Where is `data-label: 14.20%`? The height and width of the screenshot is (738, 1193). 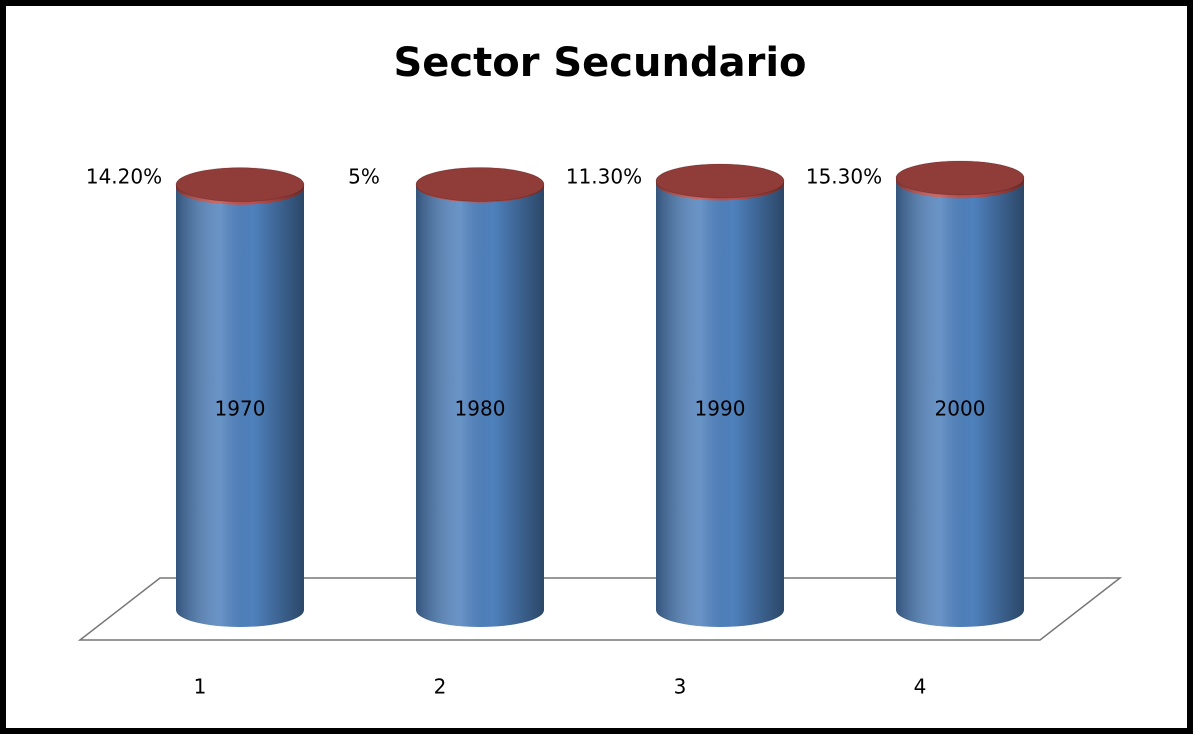 data-label: 14.20% is located at coordinates (124, 177).